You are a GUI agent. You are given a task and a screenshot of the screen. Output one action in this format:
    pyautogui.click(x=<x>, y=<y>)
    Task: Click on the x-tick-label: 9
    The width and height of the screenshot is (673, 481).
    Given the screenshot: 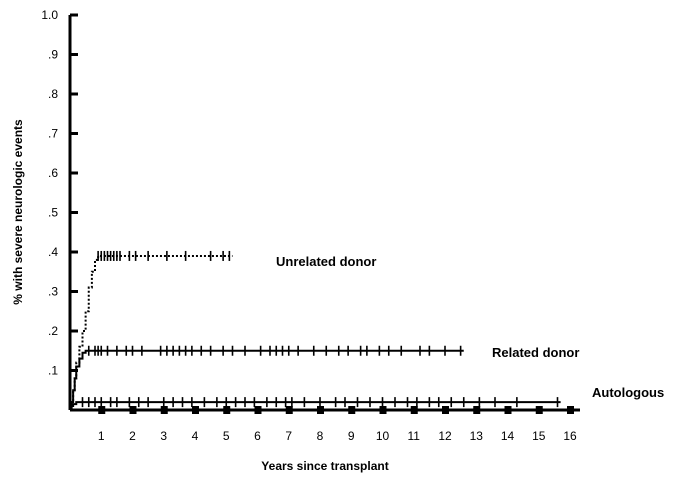 What is the action you would take?
    pyautogui.click(x=351, y=436)
    